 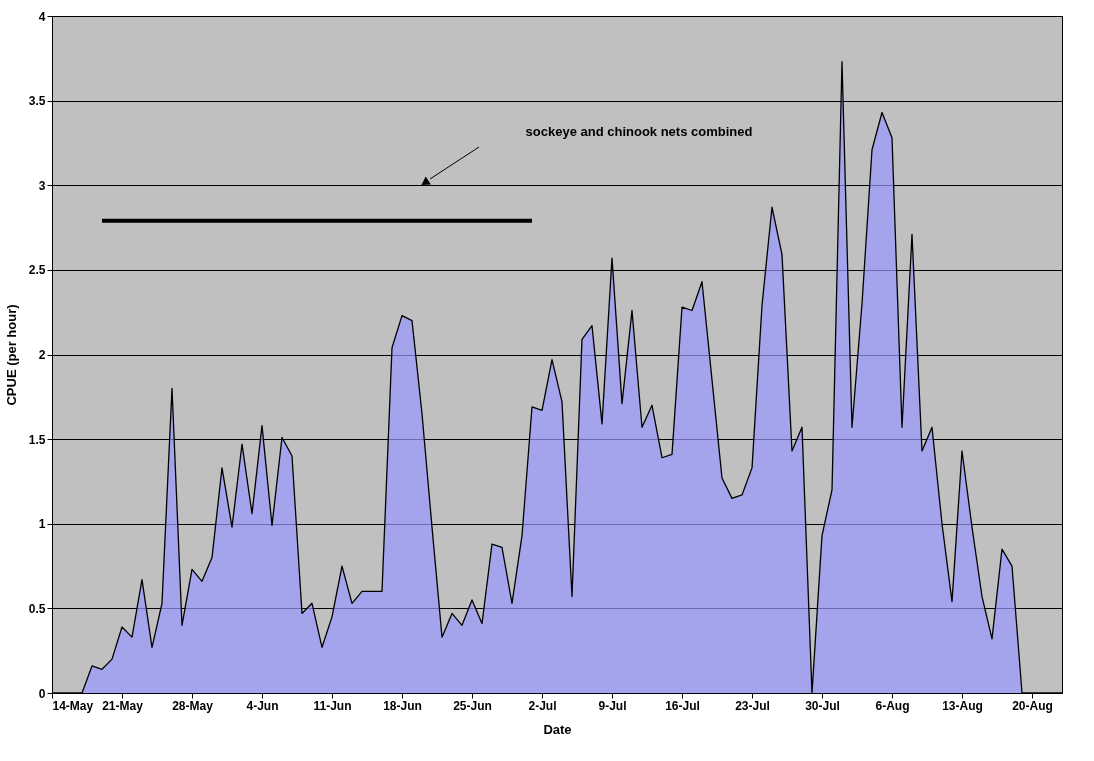 I want to click on x-tick-label: 20-Aug, so click(x=1032, y=705).